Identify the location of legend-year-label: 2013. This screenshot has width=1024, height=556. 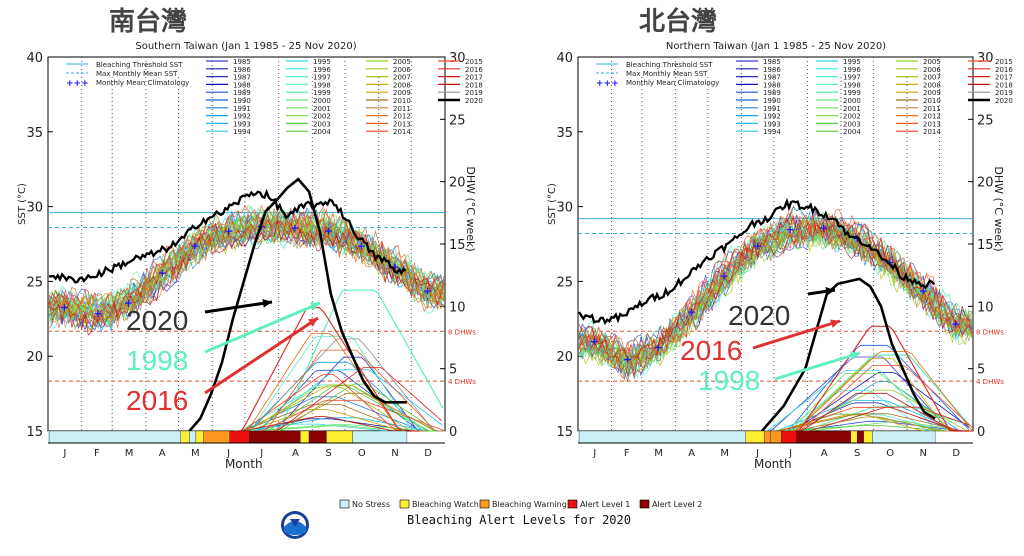
(402, 124).